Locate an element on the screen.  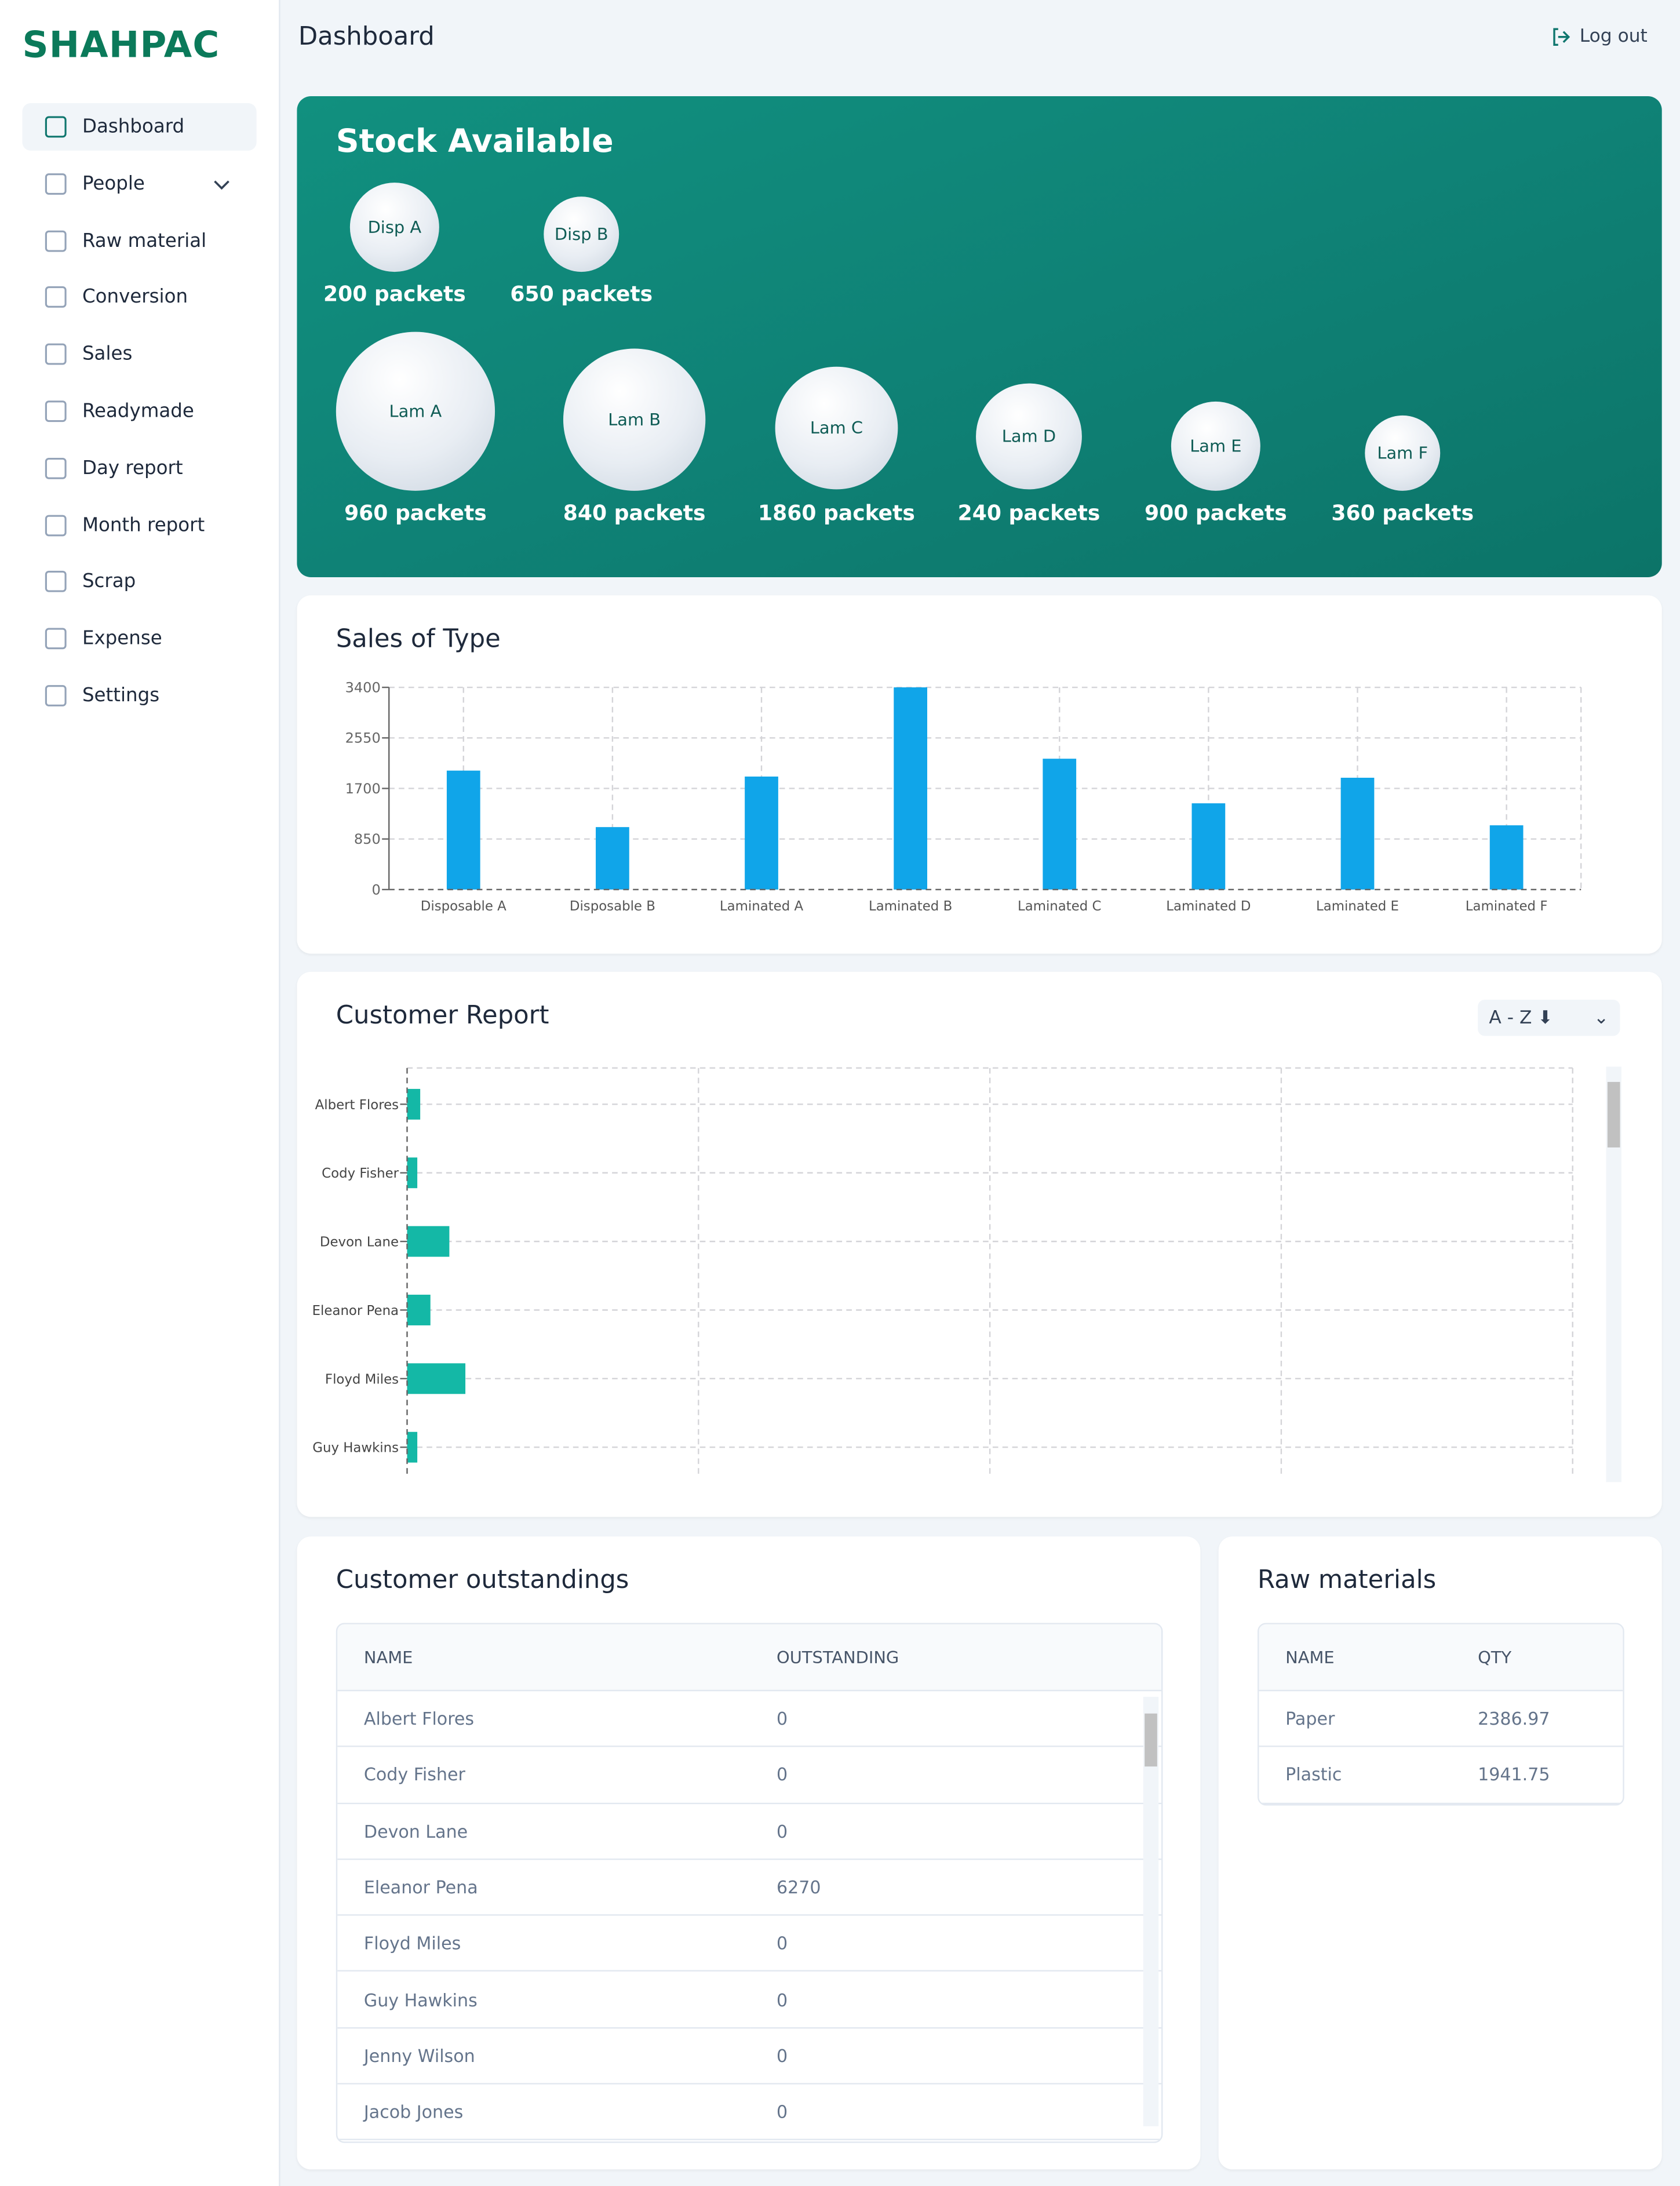
nav-item: Expense is located at coordinates (139, 638).